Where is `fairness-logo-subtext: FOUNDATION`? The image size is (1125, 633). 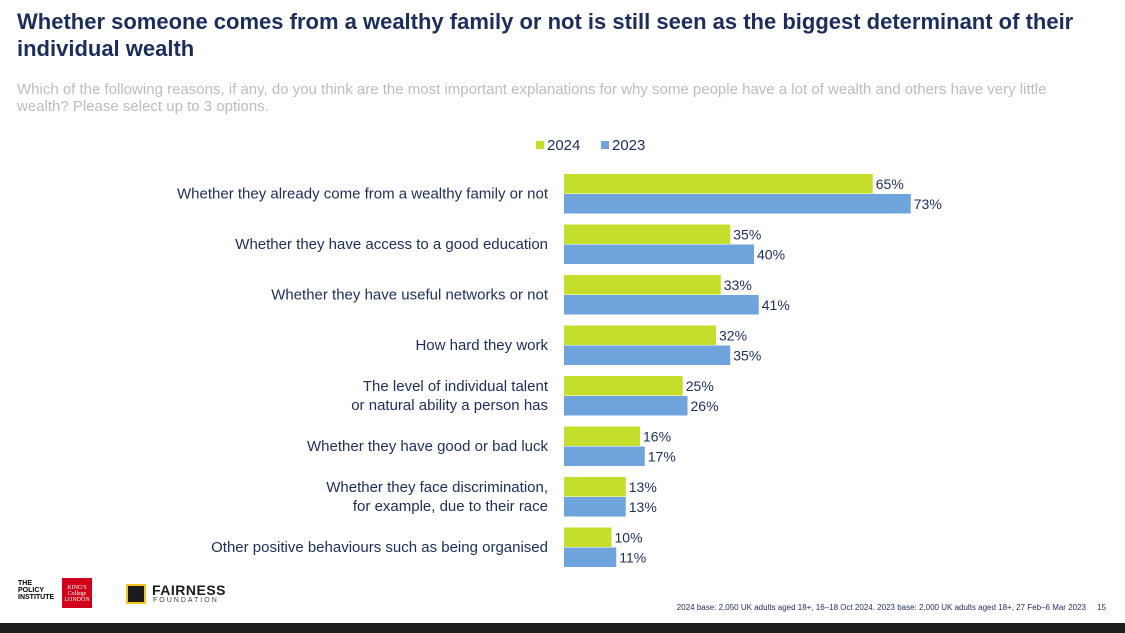
fairness-logo-subtext: FOUNDATION is located at coordinates (186, 600).